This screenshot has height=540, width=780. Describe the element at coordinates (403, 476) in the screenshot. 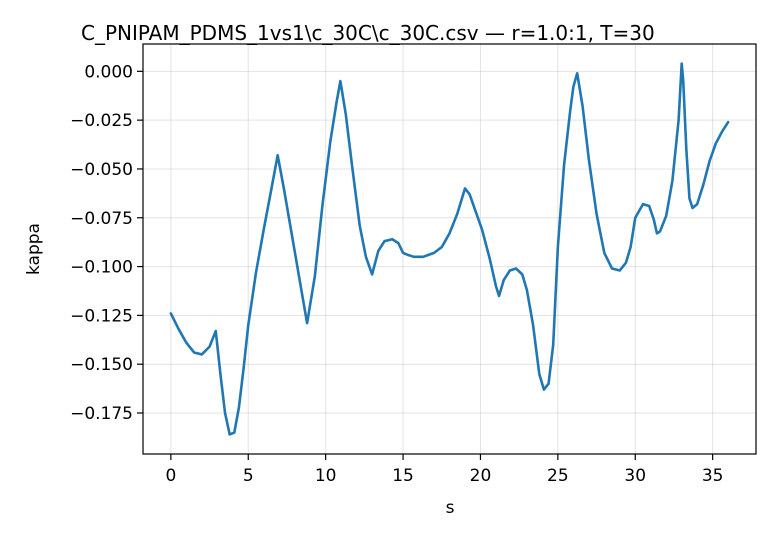

I see `x-tick-label: 15` at that location.